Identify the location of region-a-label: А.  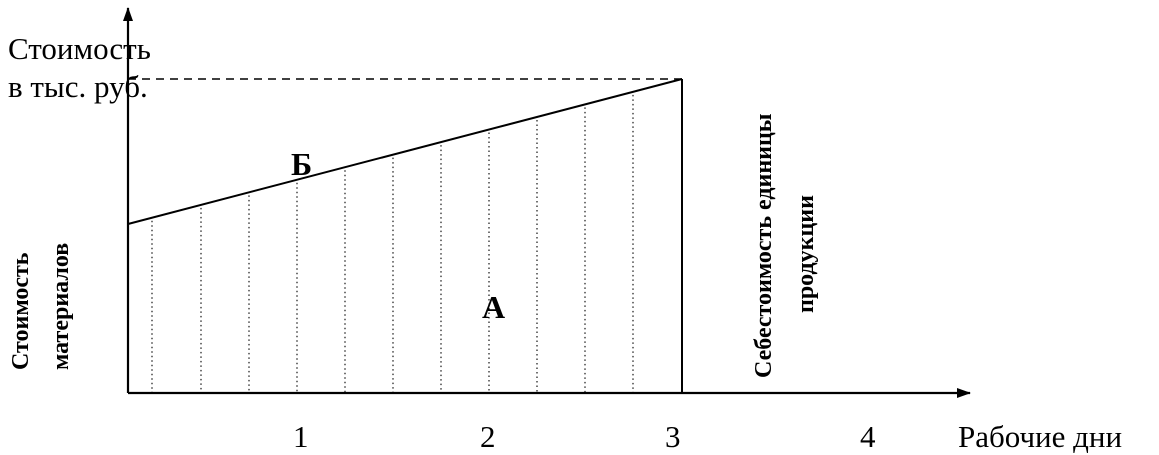
(494, 307).